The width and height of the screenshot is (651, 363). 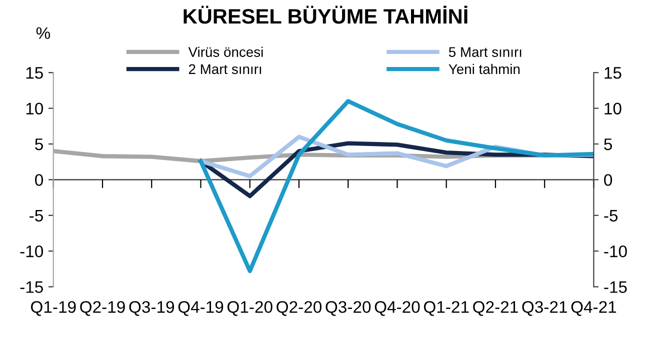 What do you see at coordinates (36, 216) in the screenshot?
I see `y-tick-label: -5` at bounding box center [36, 216].